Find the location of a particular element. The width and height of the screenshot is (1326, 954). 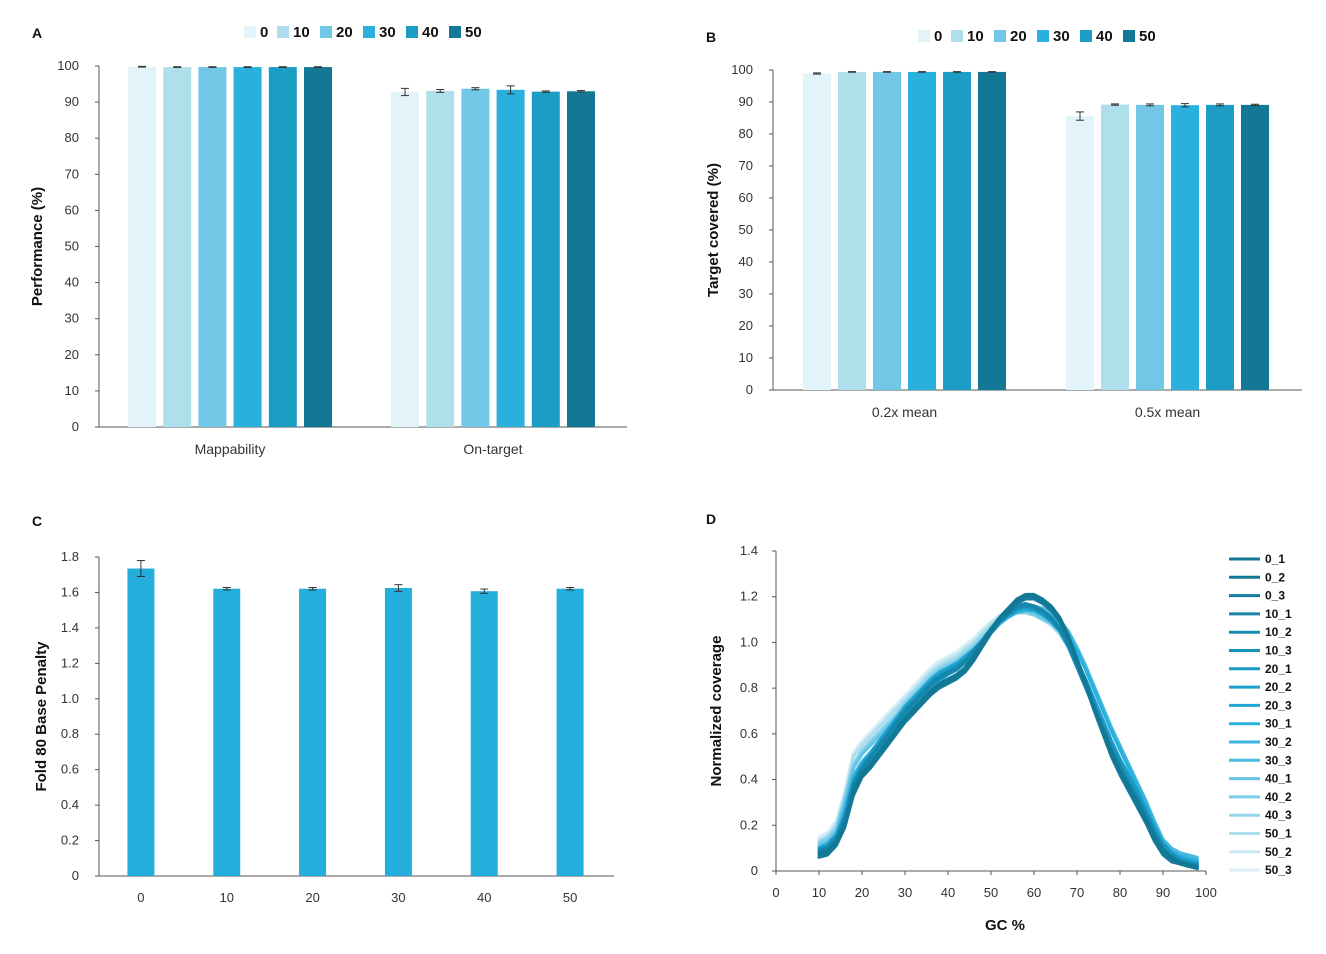

panel-a-legend-label: 40 is located at coordinates (430, 32).